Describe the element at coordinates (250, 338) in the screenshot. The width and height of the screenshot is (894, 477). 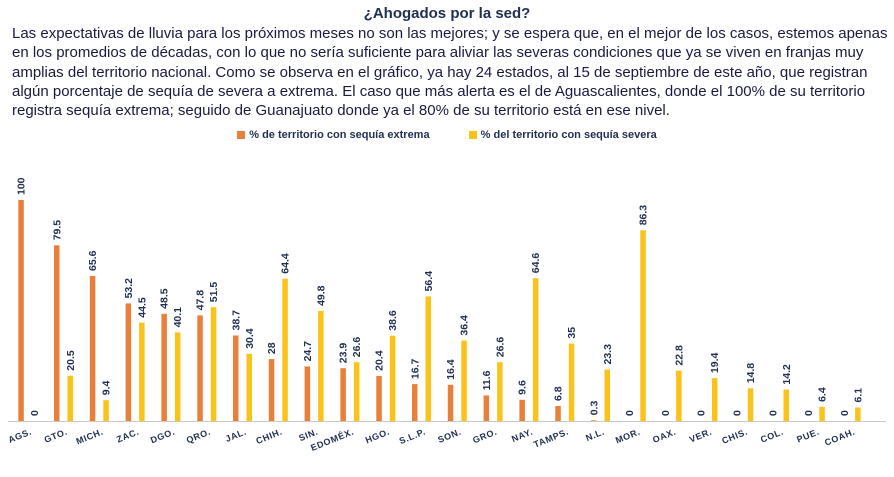
I see `data-label-severe: 30.4` at that location.